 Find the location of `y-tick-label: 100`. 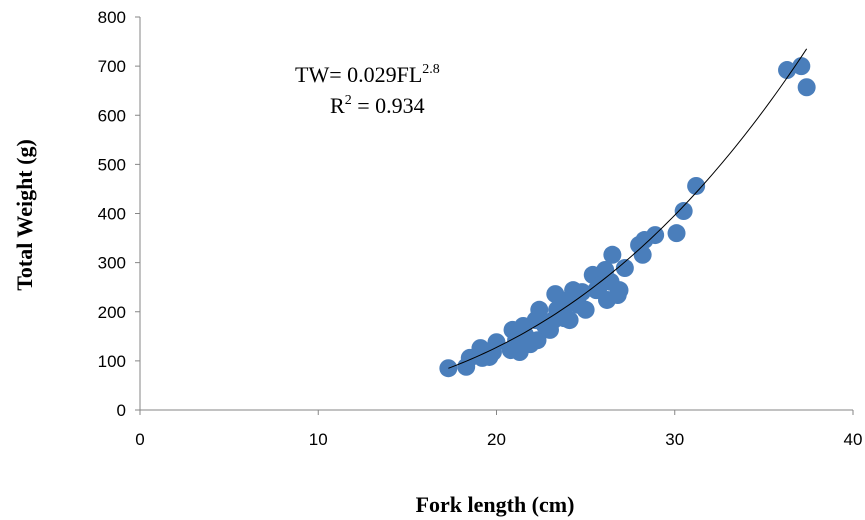

y-tick-label: 100 is located at coordinates (112, 361).